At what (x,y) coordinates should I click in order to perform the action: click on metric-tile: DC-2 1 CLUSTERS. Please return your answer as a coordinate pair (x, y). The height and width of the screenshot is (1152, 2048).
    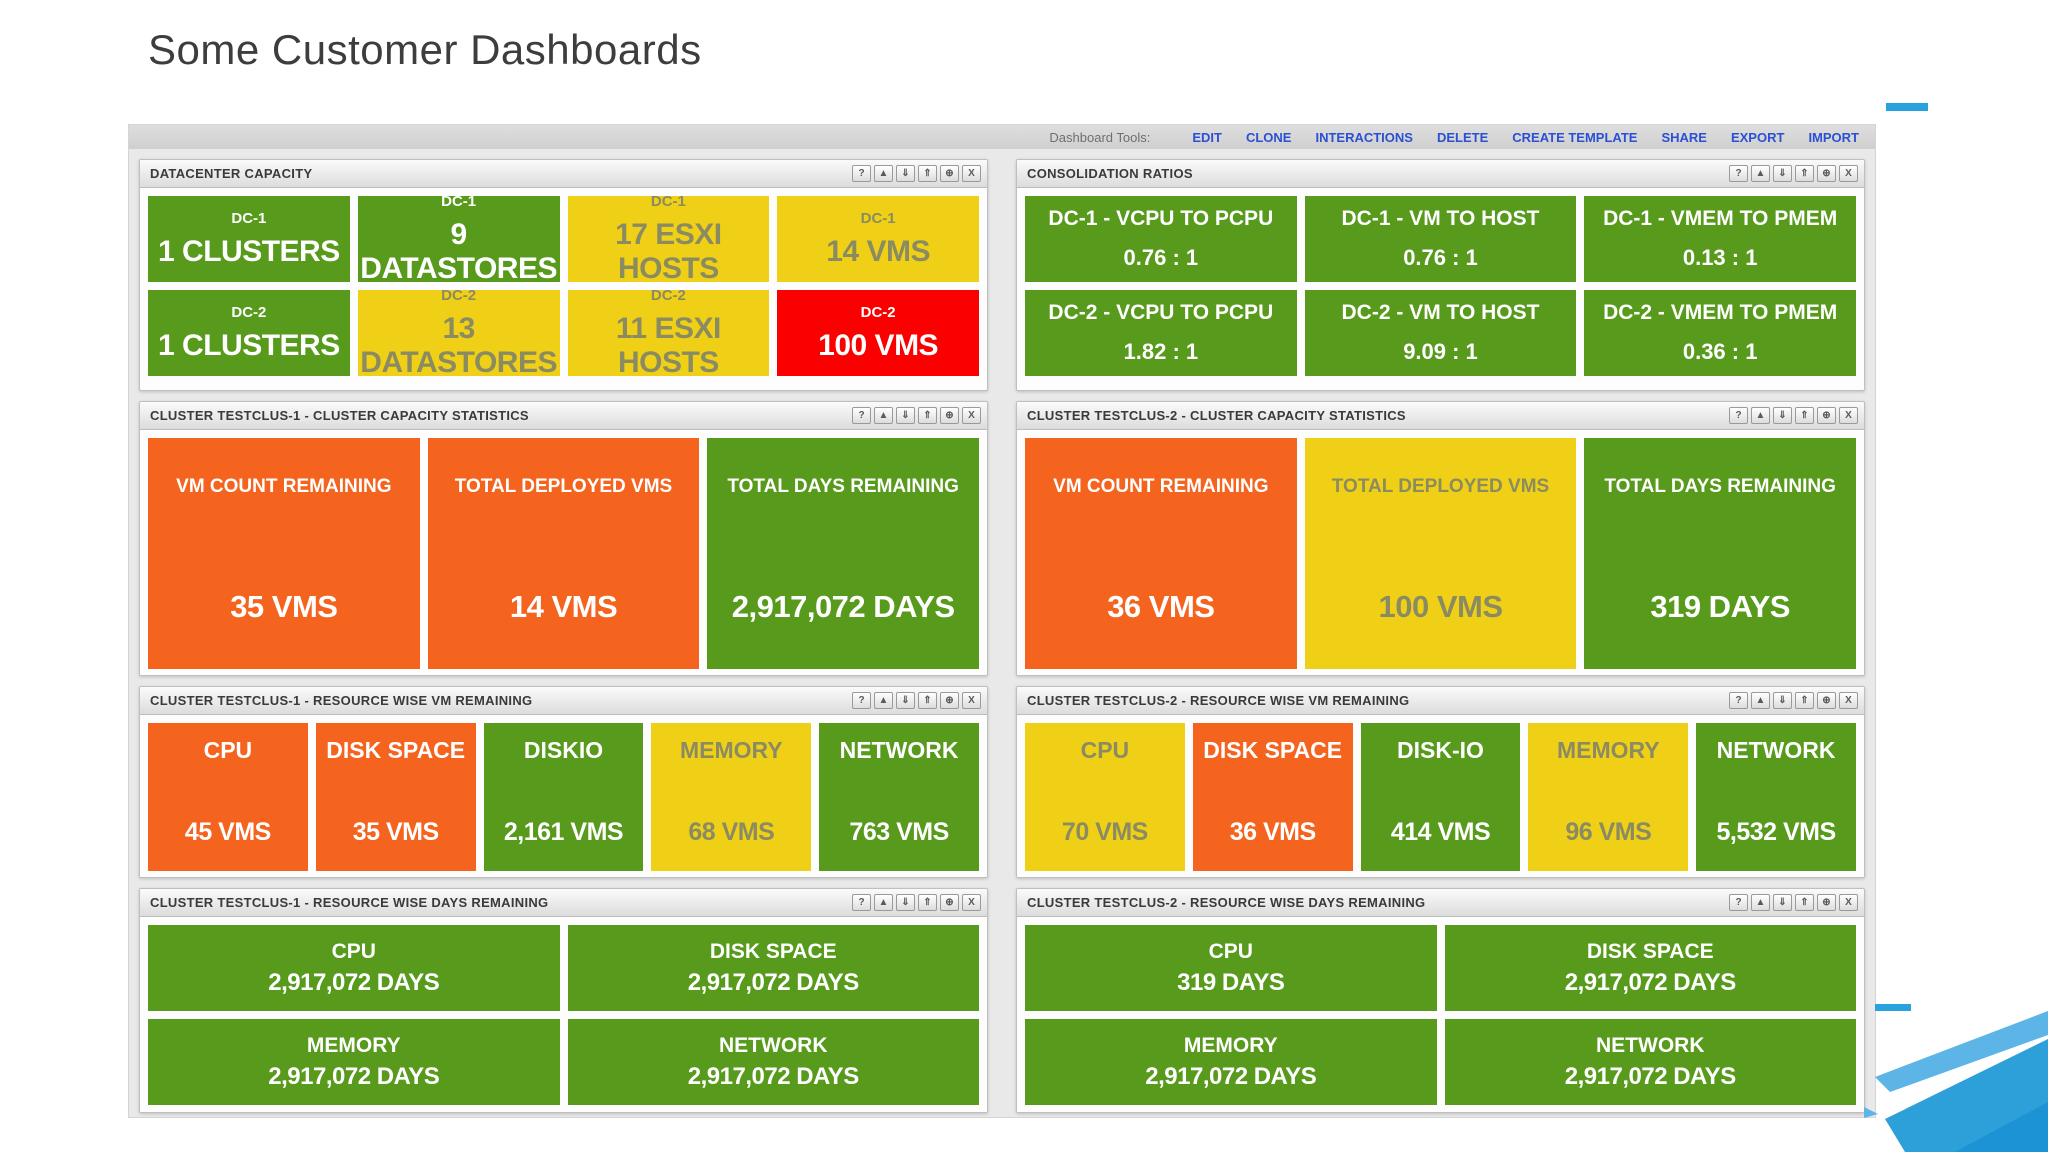
    Looking at the image, I should click on (249, 333).